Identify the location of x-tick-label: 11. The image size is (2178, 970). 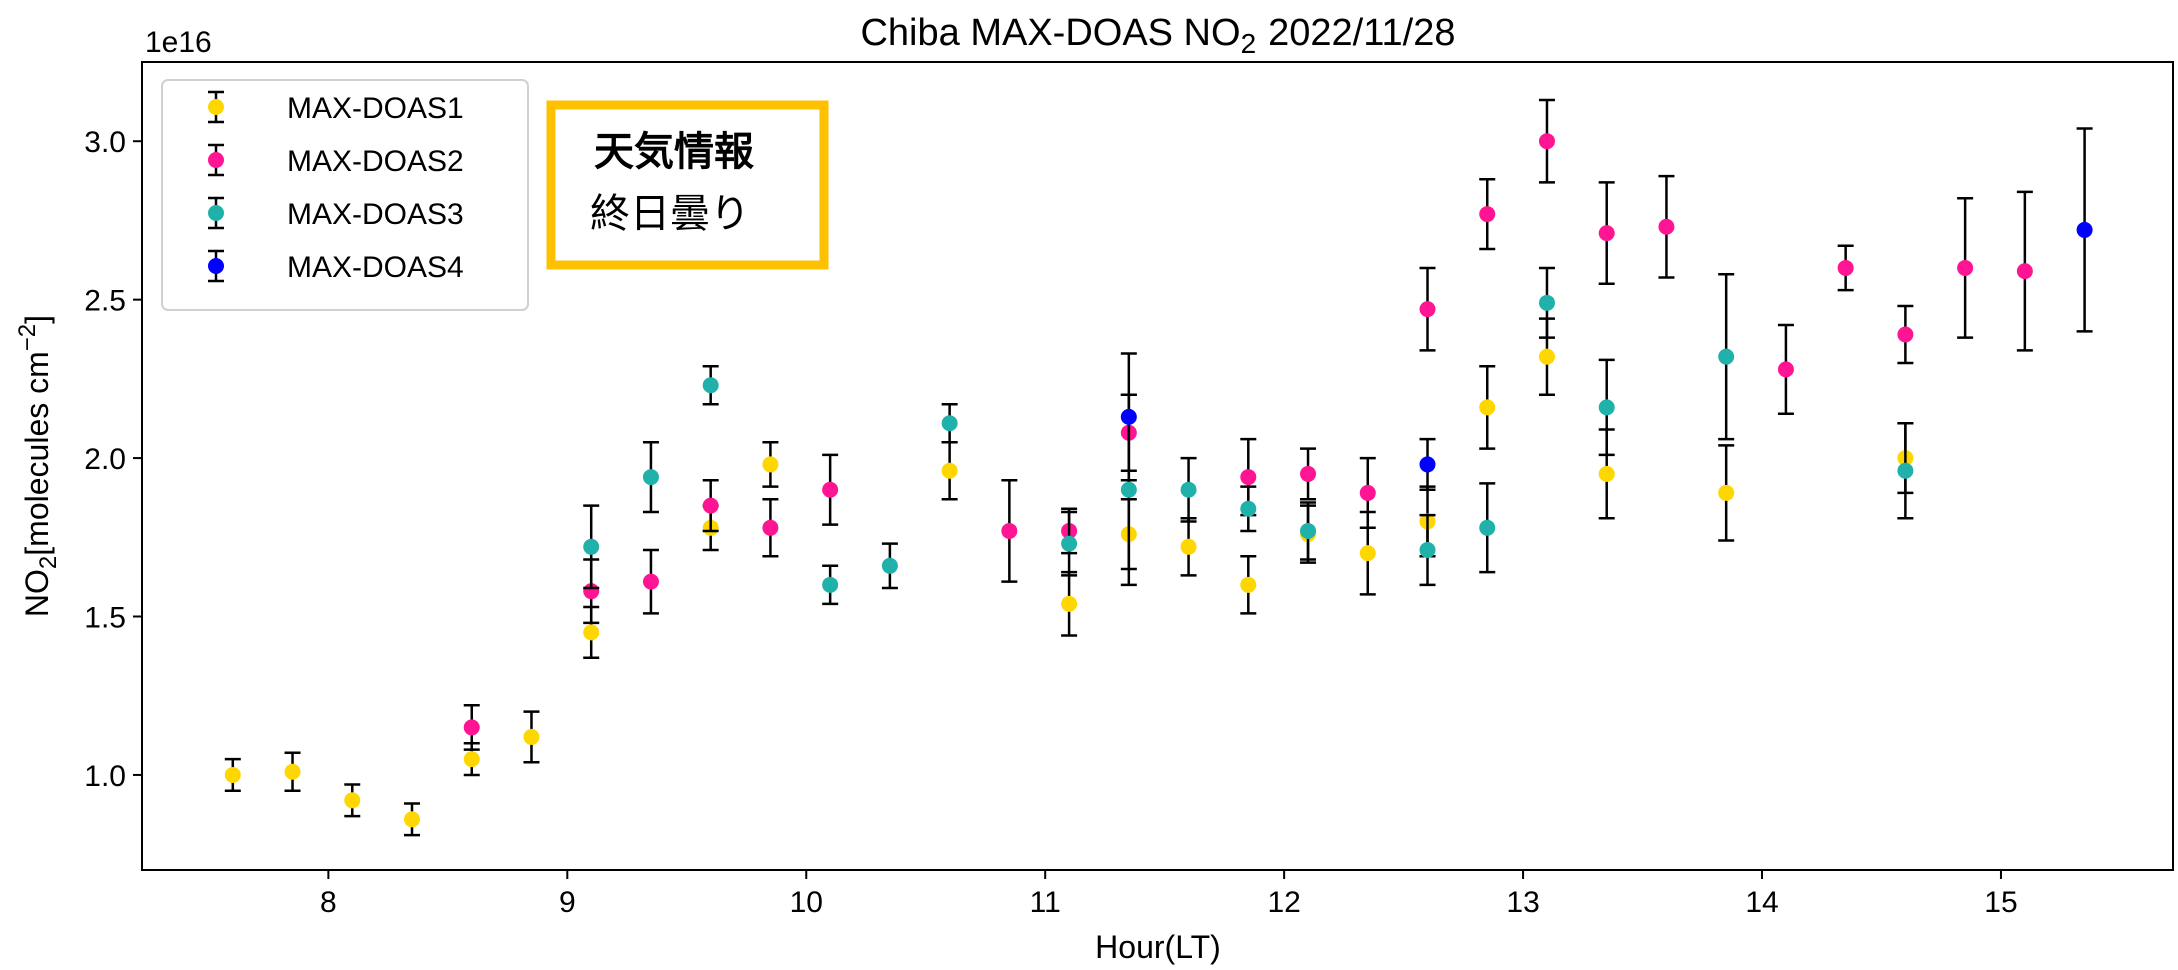
(1045, 902).